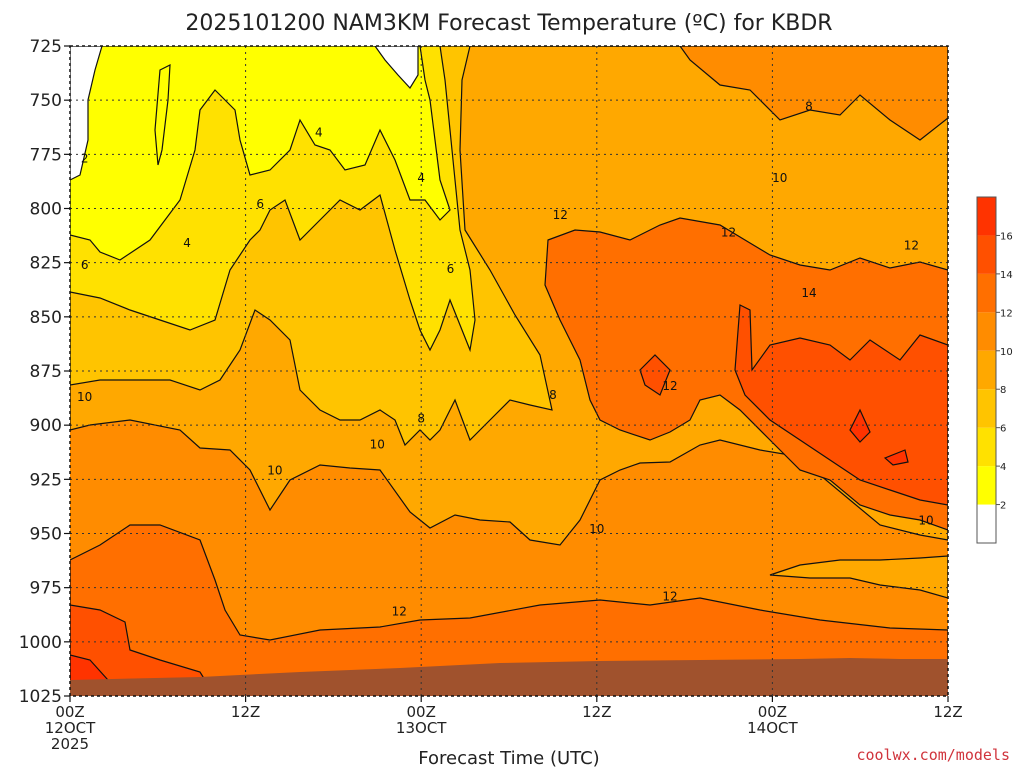  I want to click on x-axis-label: Forecast Time (UTC), so click(508, 758).